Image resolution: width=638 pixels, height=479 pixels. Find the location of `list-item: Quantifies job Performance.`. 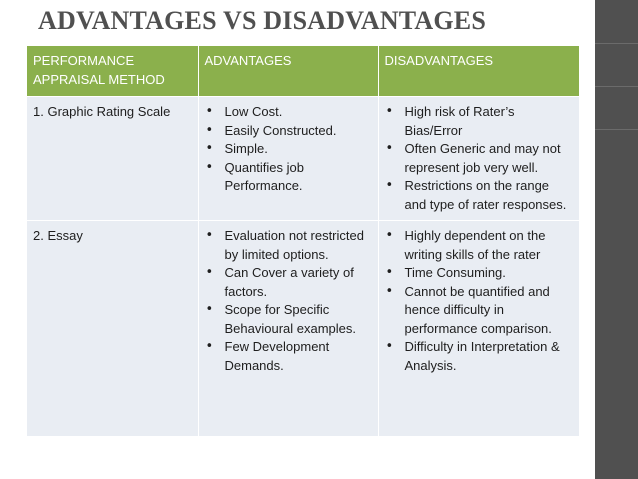

list-item: Quantifies job Performance. is located at coordinates (288, 177).